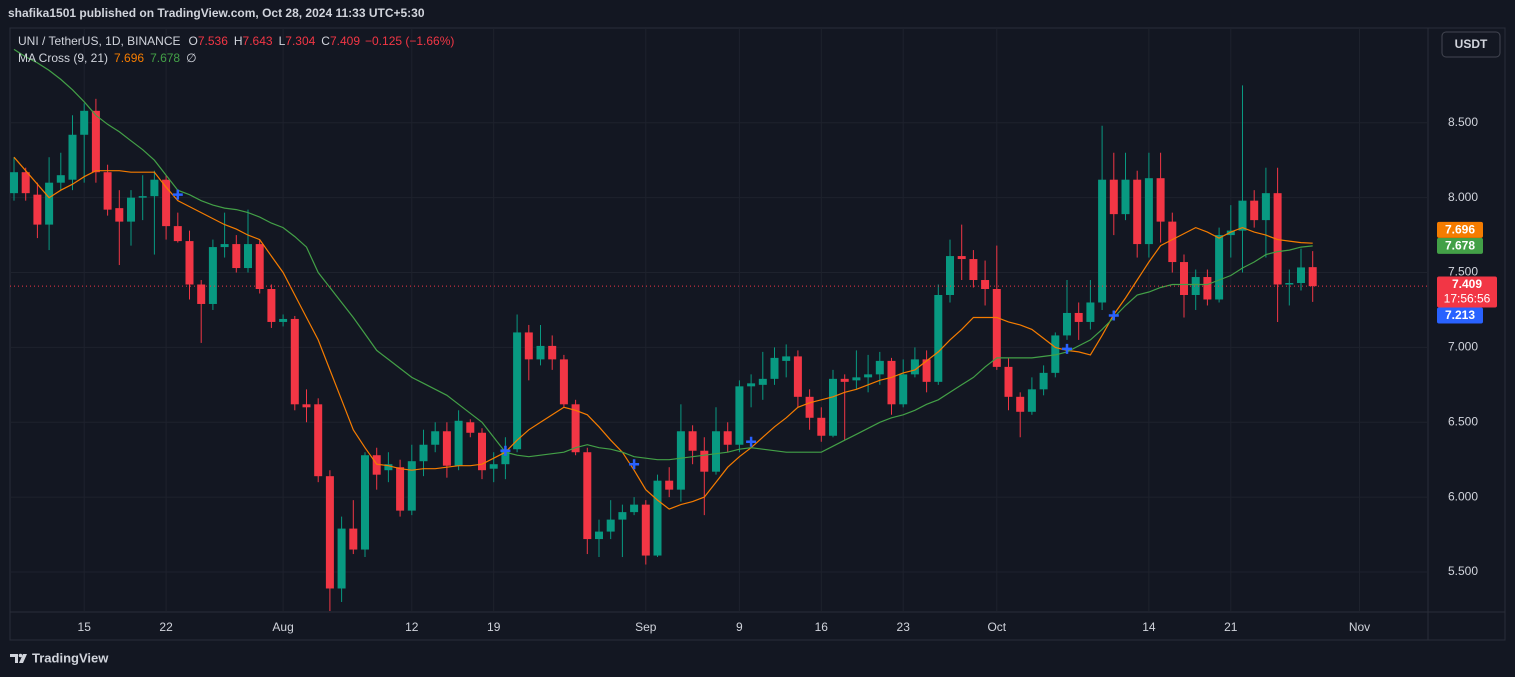 Image resolution: width=1515 pixels, height=677 pixels. I want to click on brand-icon-dot, so click(20, 655).